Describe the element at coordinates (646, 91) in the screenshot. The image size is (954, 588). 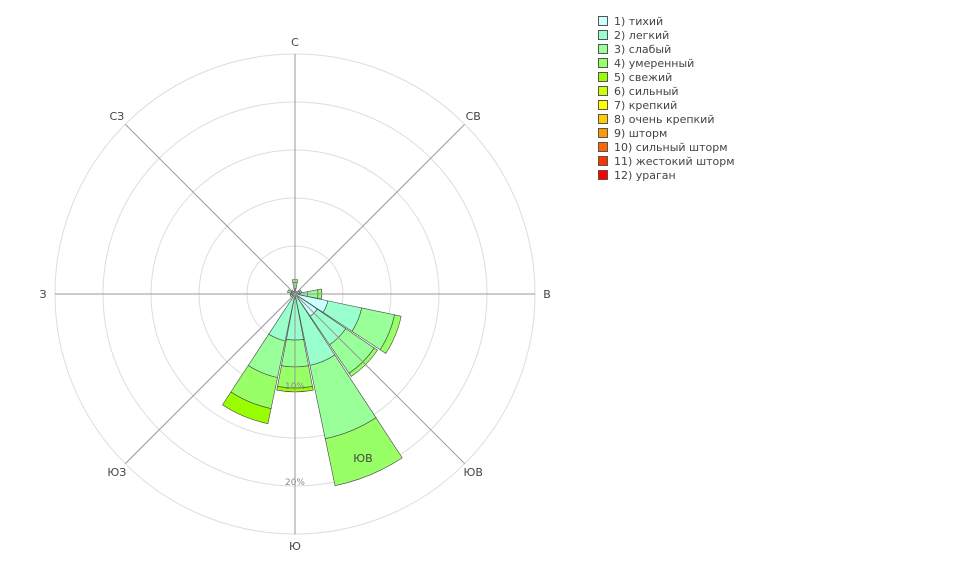
I see `legend-label: 6) сильный` at that location.